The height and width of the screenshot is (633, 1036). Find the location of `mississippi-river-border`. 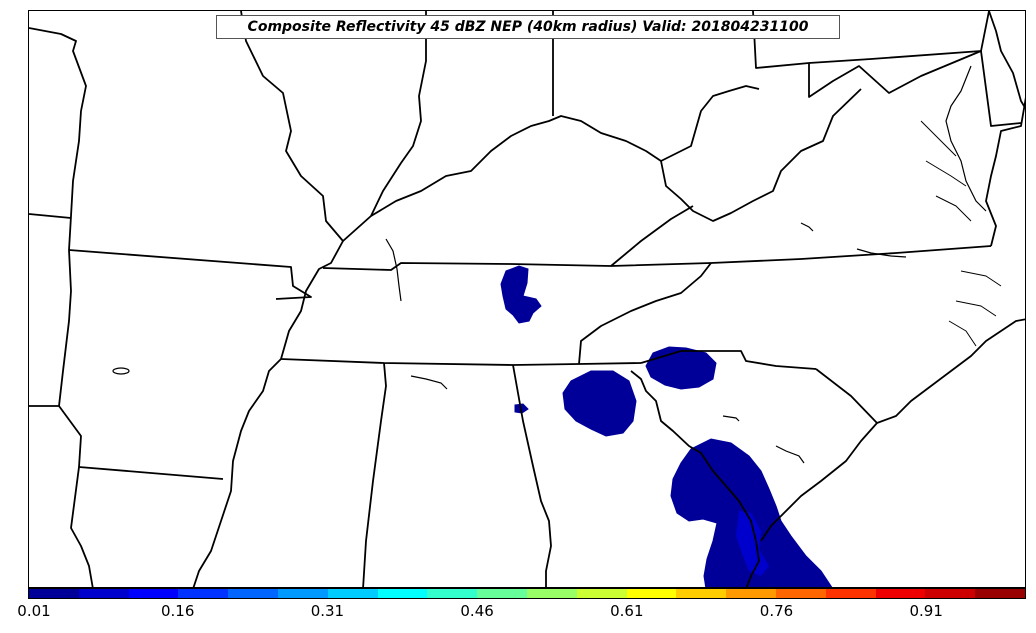

mississippi-river-border is located at coordinates (61, 307).